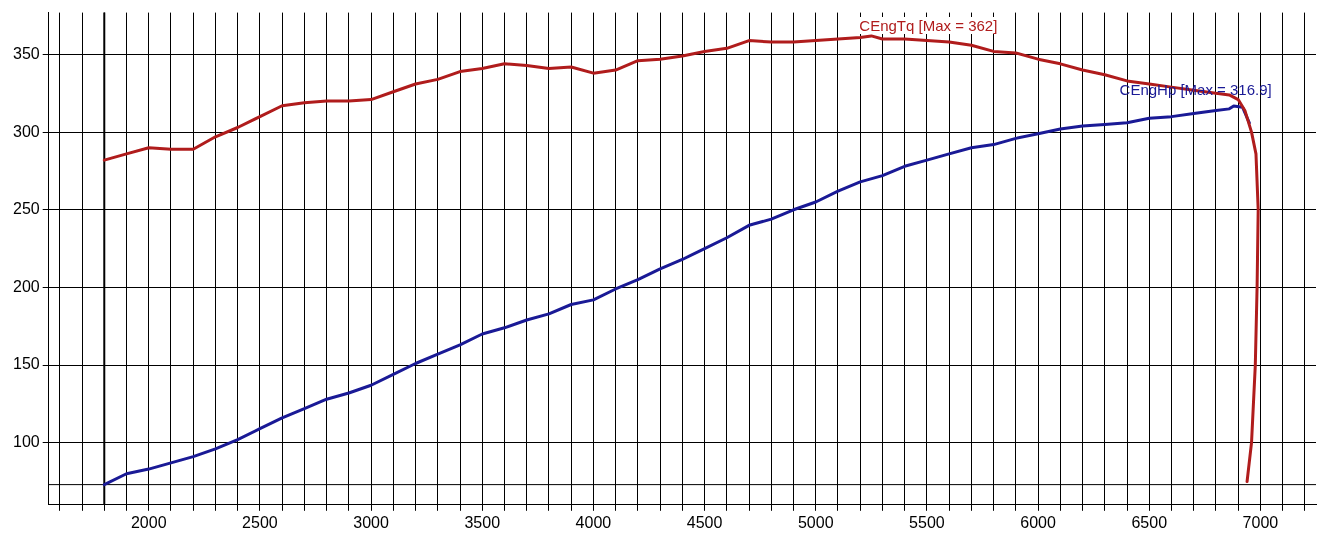 The height and width of the screenshot is (540, 1344). What do you see at coordinates (1149, 522) in the screenshot?
I see `x-tick-label: 6500` at bounding box center [1149, 522].